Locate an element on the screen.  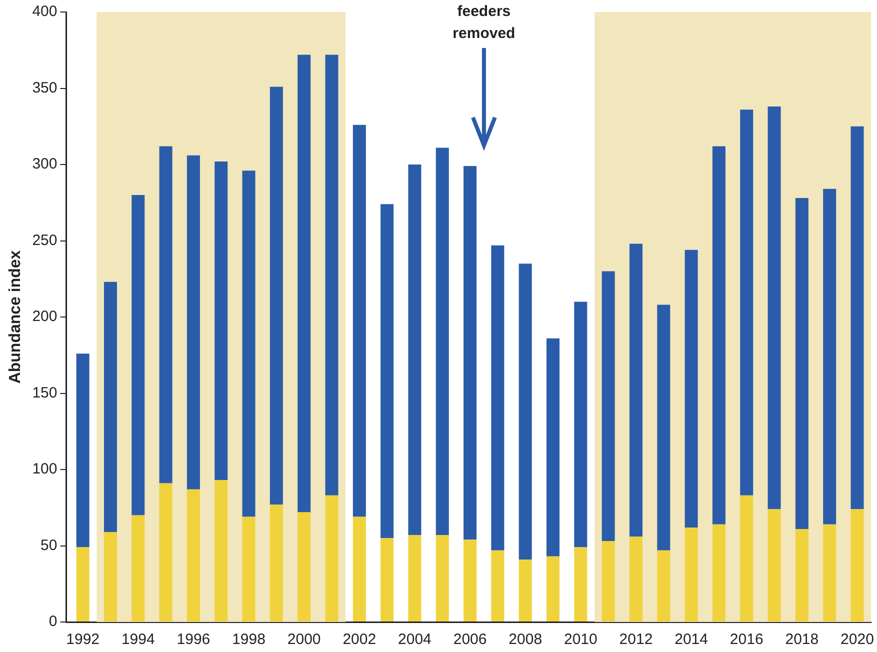
x-tick-label: 2002 is located at coordinates (359, 639).